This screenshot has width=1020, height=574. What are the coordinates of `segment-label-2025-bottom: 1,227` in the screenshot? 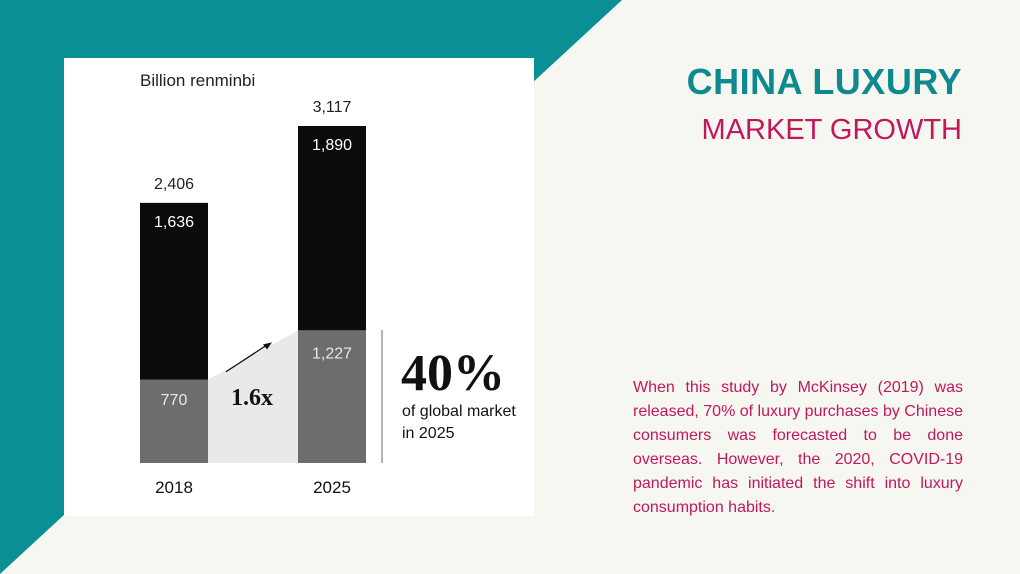 It's located at (332, 353).